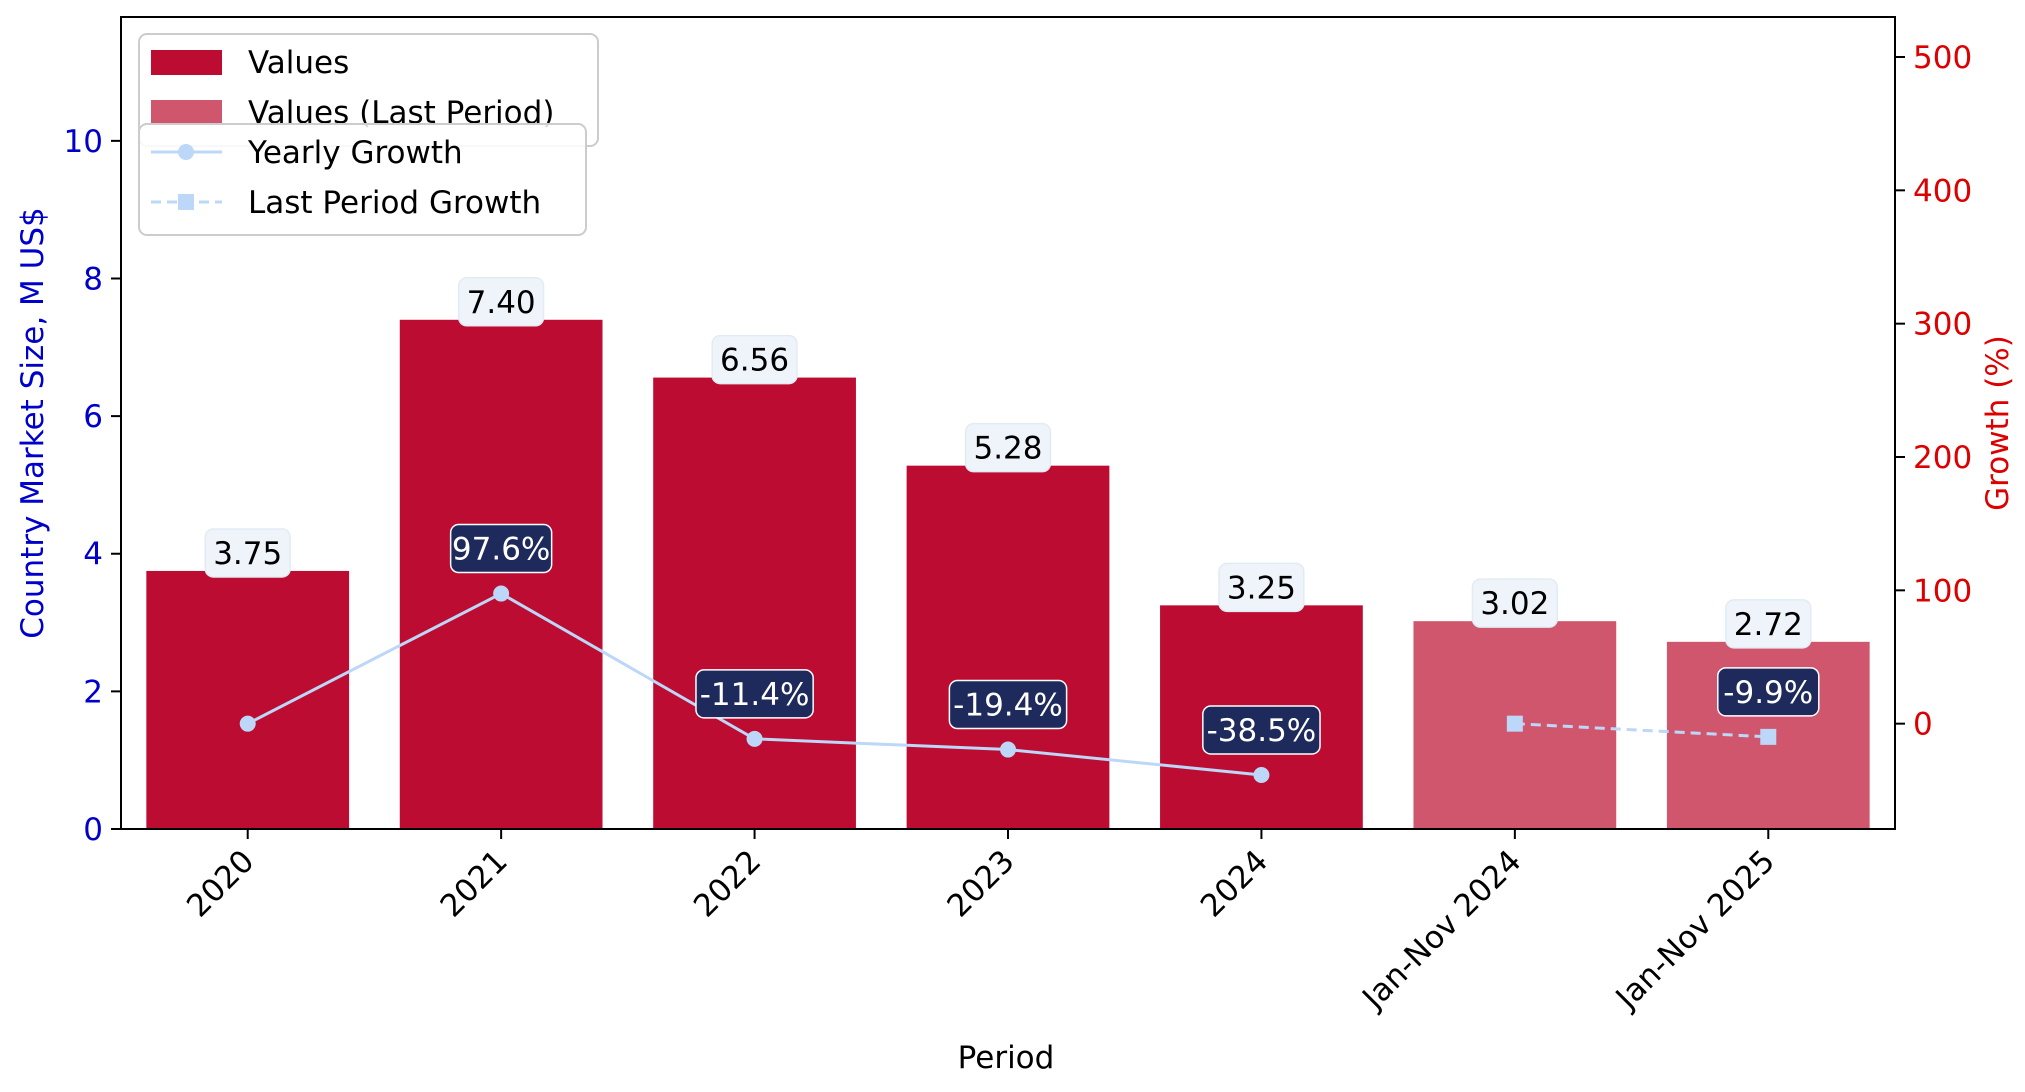 Image resolution: width=2025 pixels, height=1092 pixels. I want to click on legend-lines-frame, so click(362, 179).